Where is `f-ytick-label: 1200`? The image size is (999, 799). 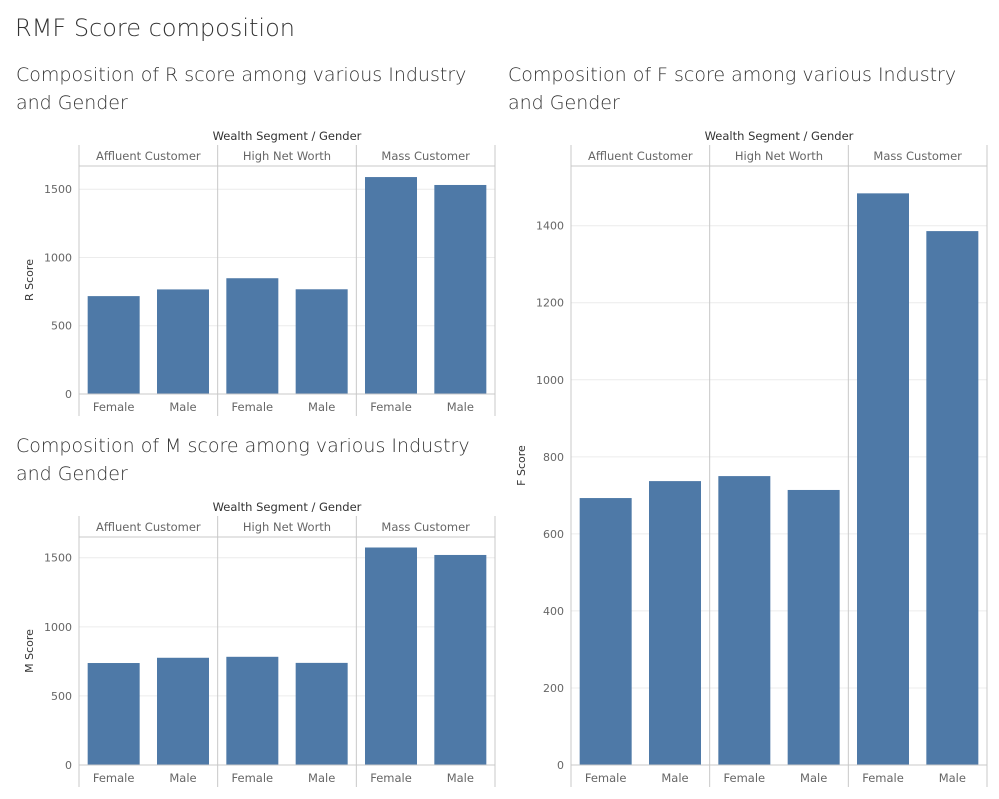
f-ytick-label: 1200 is located at coordinates (550, 303).